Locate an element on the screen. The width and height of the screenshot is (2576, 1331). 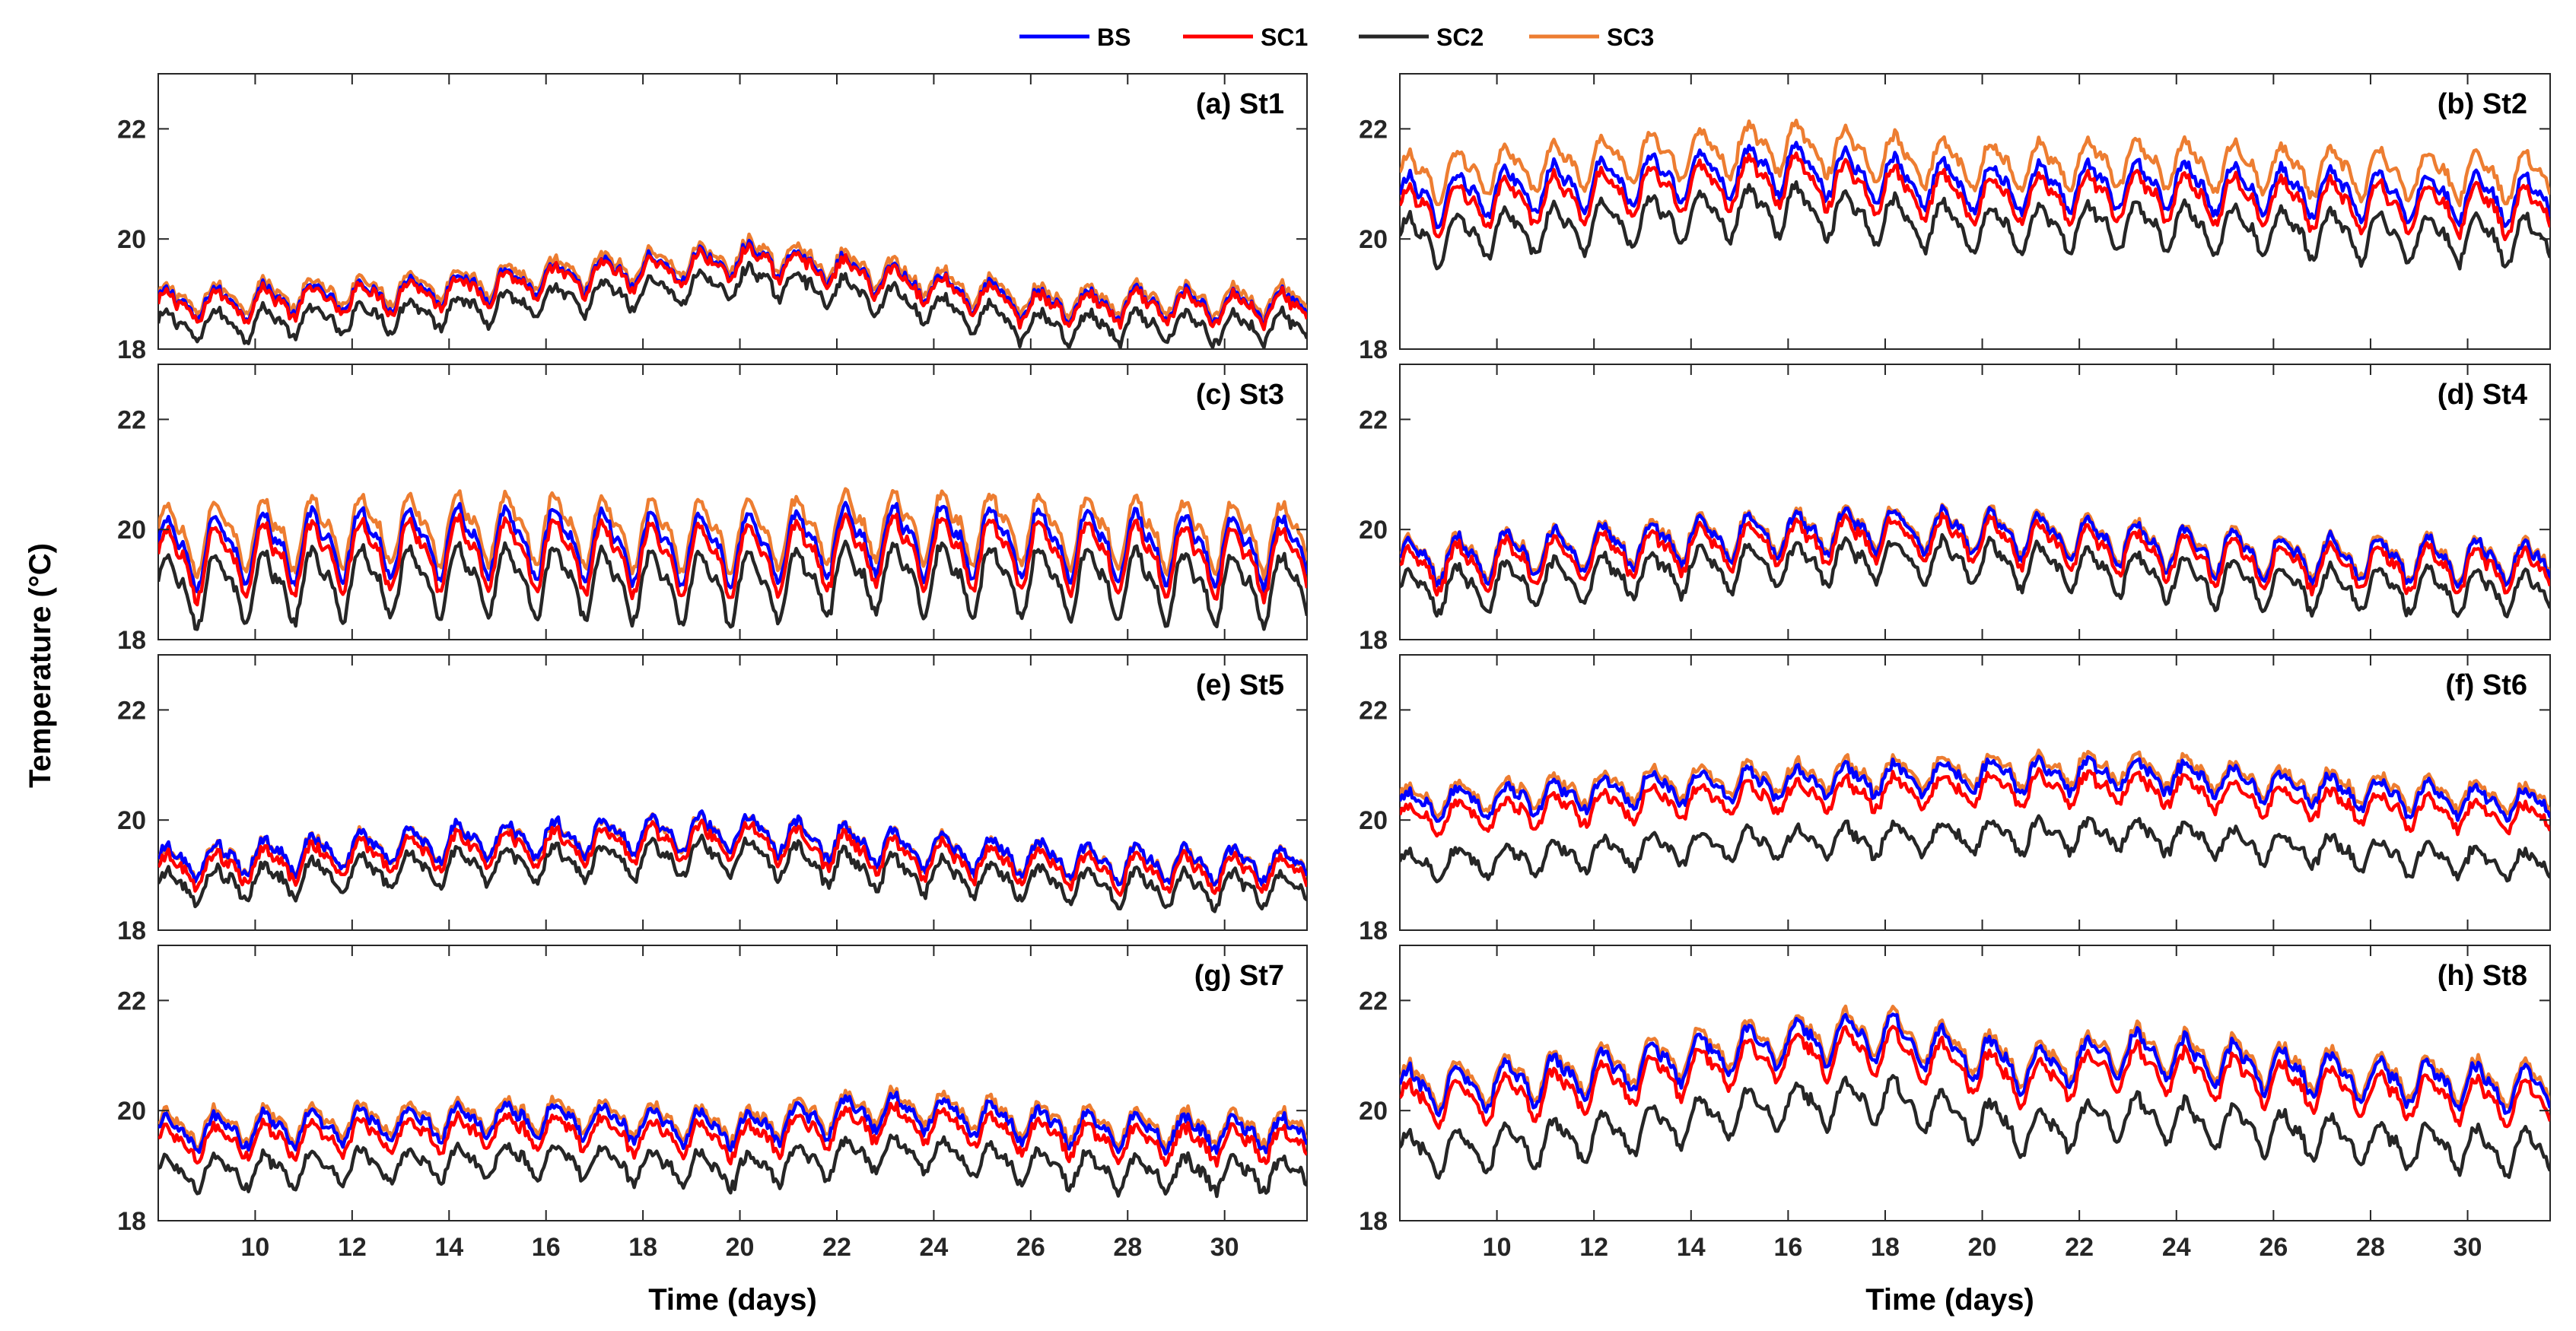
panel-title: (c) St3 is located at coordinates (1240, 395).